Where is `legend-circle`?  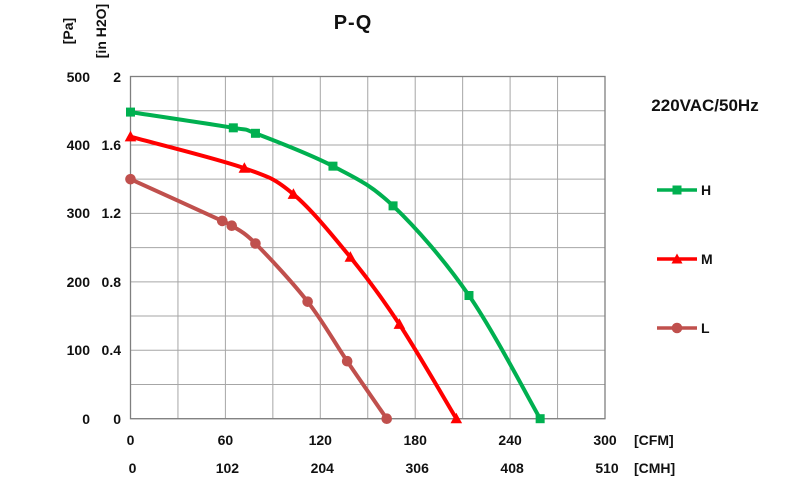 legend-circle is located at coordinates (677, 328).